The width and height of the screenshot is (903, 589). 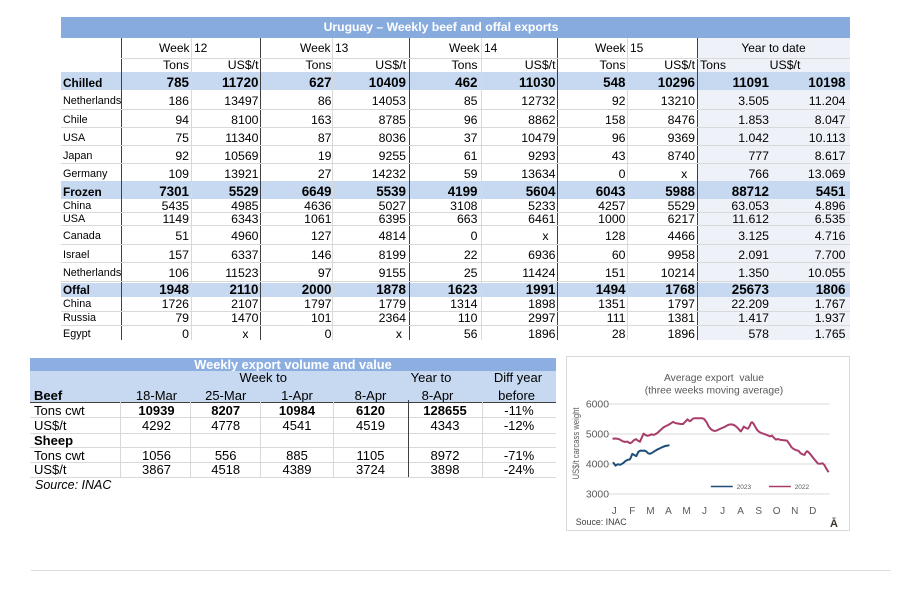 I want to click on svg-text: Souce: INAC, so click(x=601, y=522).